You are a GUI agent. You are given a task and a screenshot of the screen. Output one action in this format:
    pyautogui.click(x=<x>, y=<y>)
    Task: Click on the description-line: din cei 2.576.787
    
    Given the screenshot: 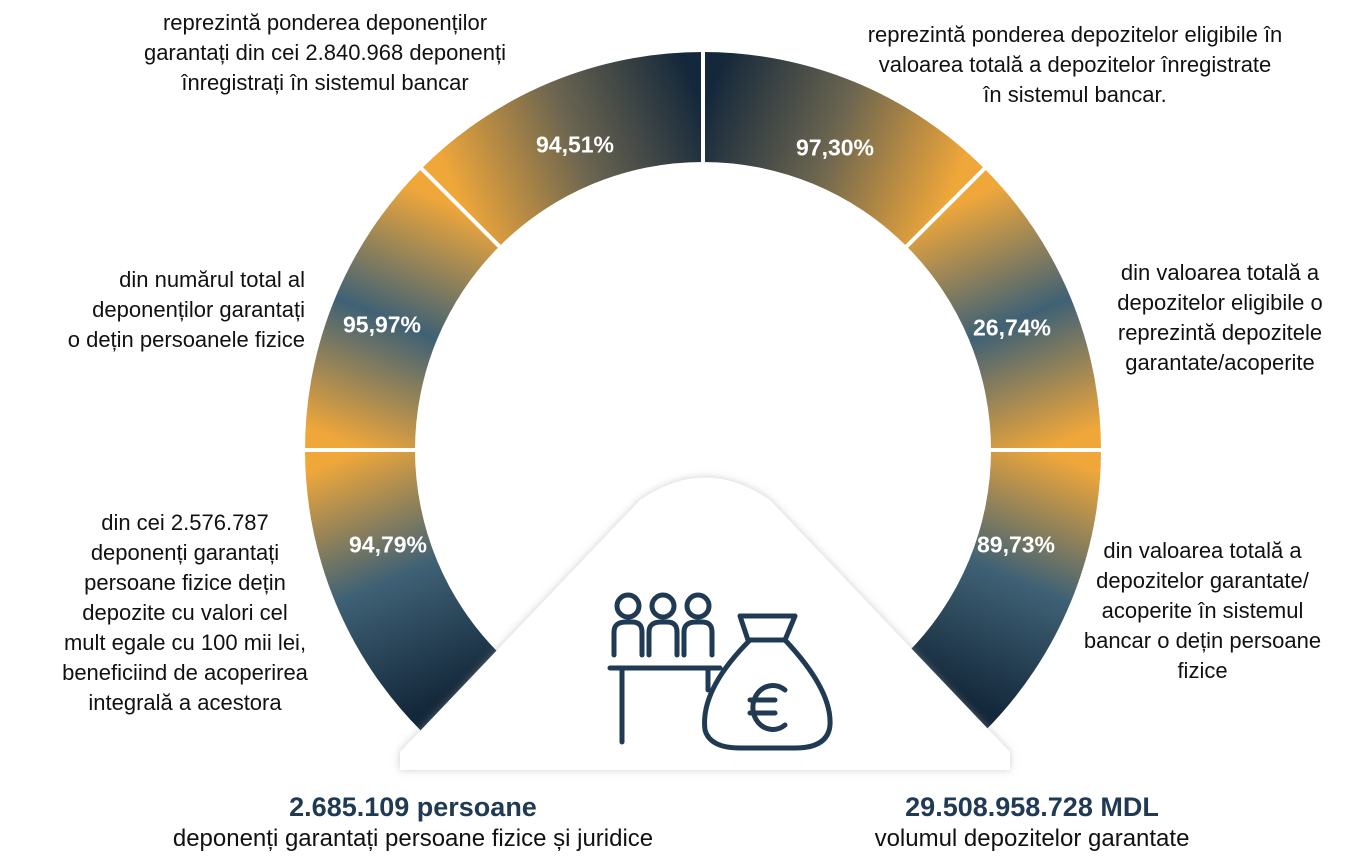 What is the action you would take?
    pyautogui.click(x=185, y=522)
    